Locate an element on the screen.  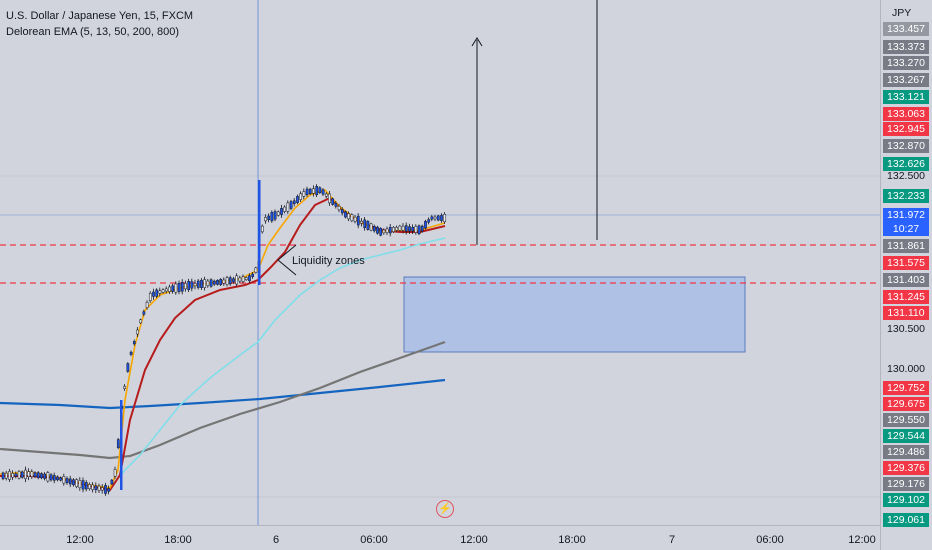
price-label: 132.945 is located at coordinates (906, 129).